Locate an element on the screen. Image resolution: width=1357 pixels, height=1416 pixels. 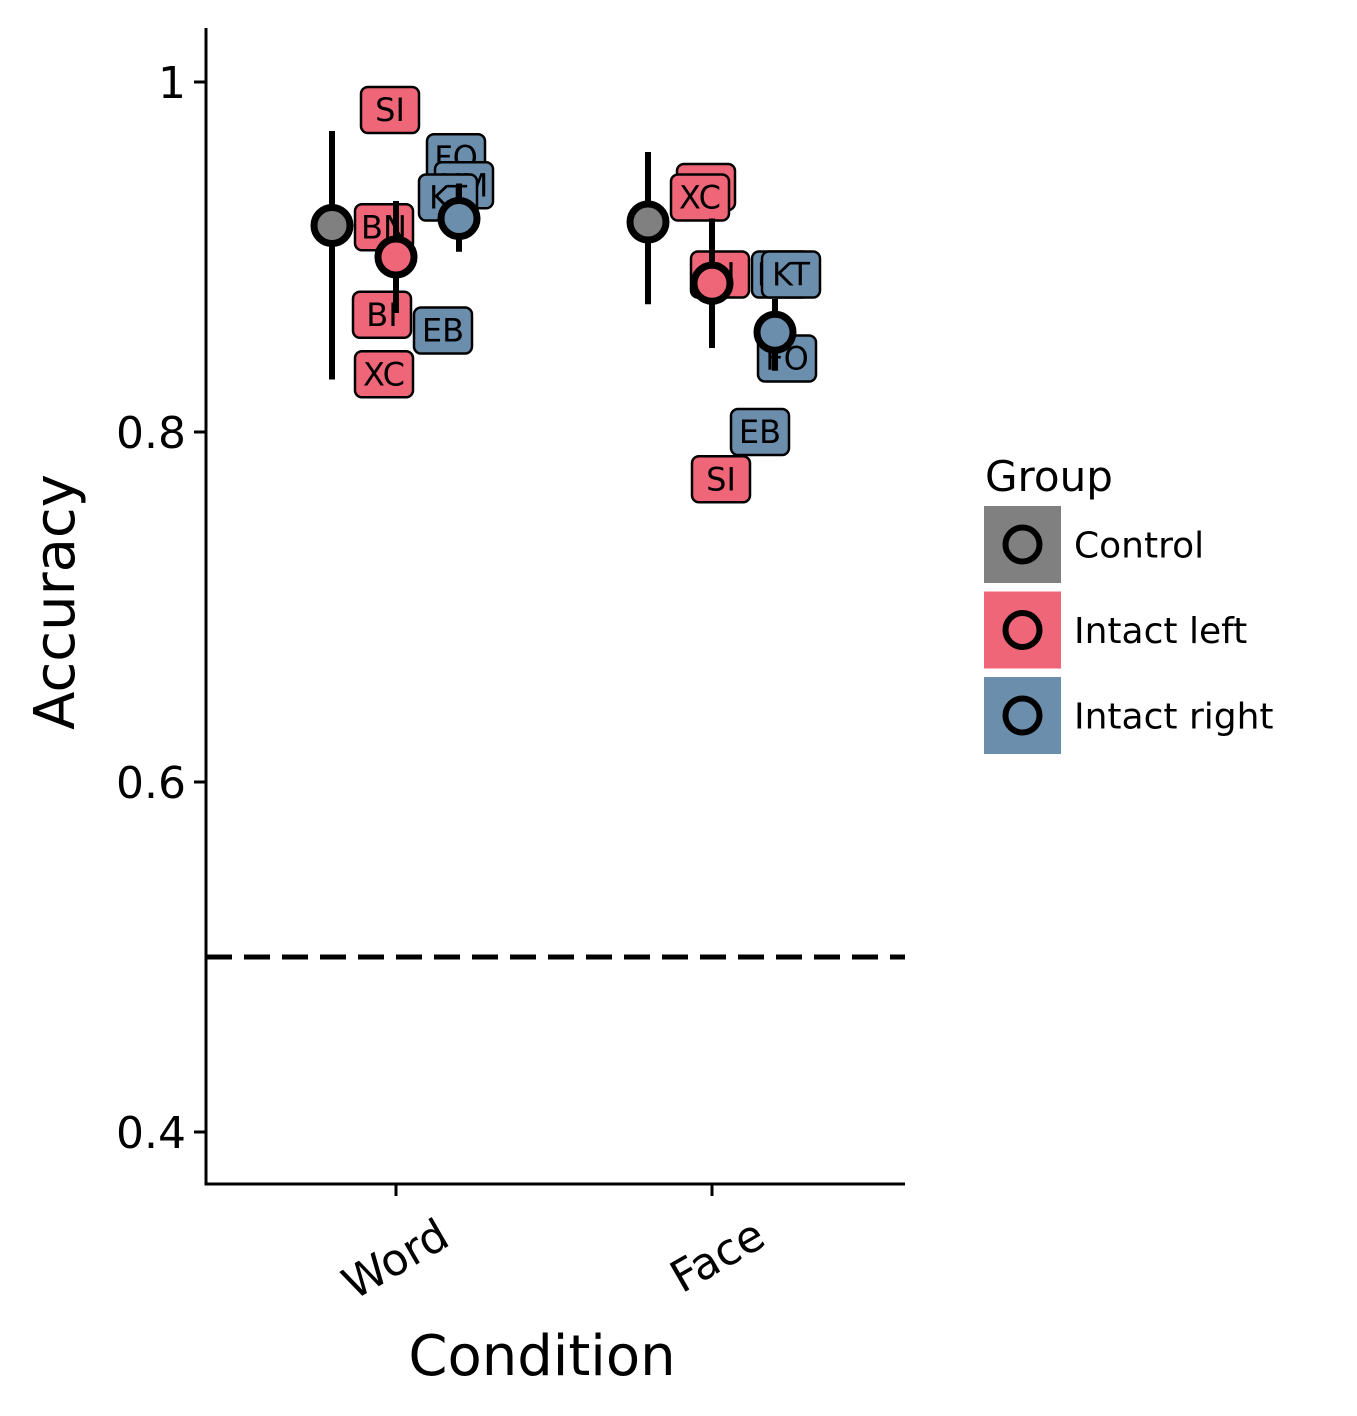
y-tick-label: 0.8 is located at coordinates (151, 433).